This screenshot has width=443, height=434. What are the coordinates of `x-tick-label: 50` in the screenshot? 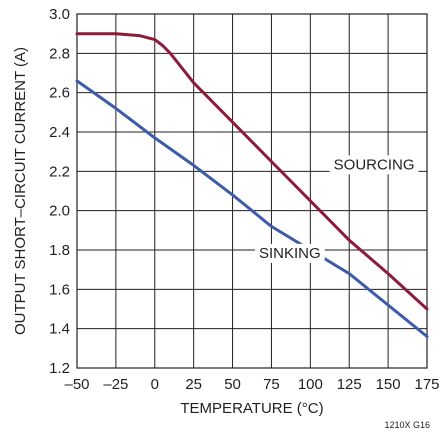 It's located at (232, 384).